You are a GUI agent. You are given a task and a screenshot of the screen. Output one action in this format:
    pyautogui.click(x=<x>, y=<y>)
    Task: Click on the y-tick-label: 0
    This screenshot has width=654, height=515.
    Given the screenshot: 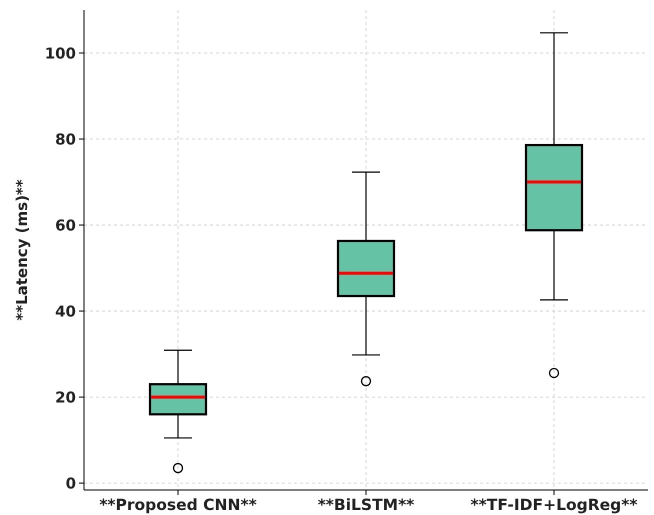 What is the action you would take?
    pyautogui.click(x=71, y=483)
    